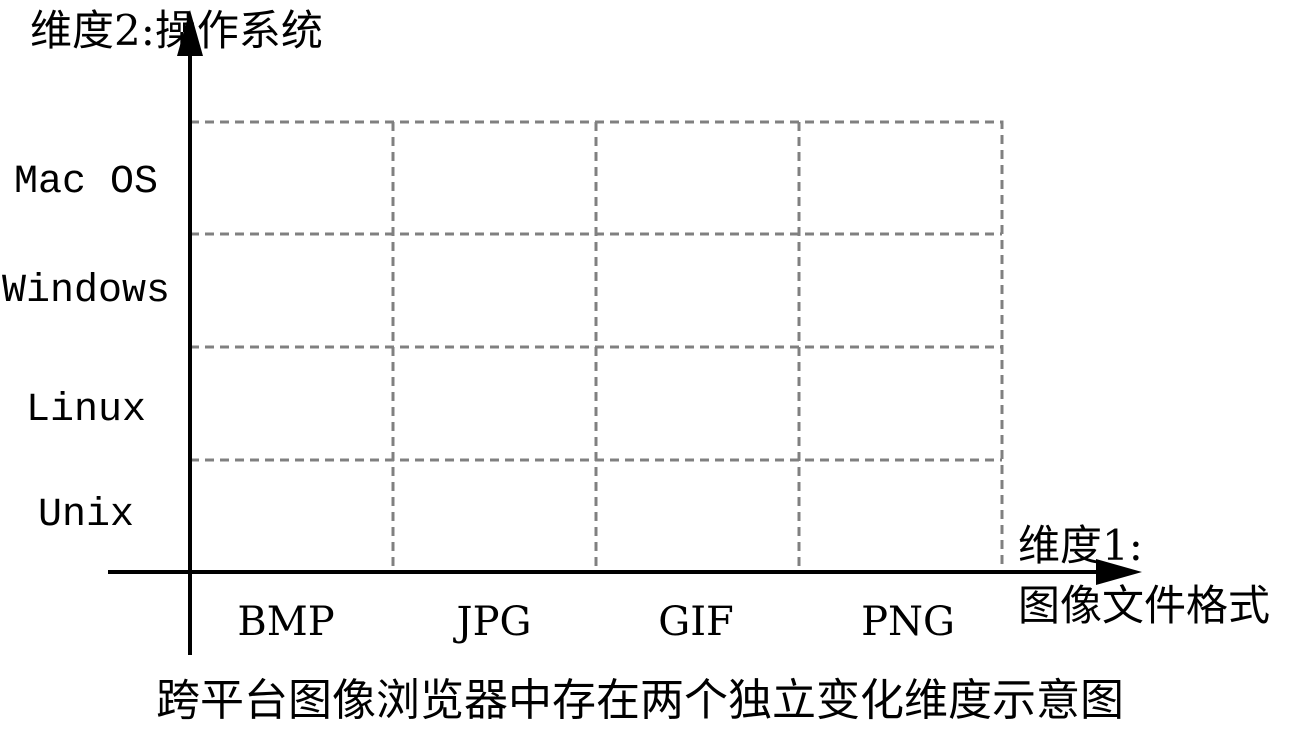  What do you see at coordinates (86, 182) in the screenshot?
I see `row-label-mac-os: Mac OS` at bounding box center [86, 182].